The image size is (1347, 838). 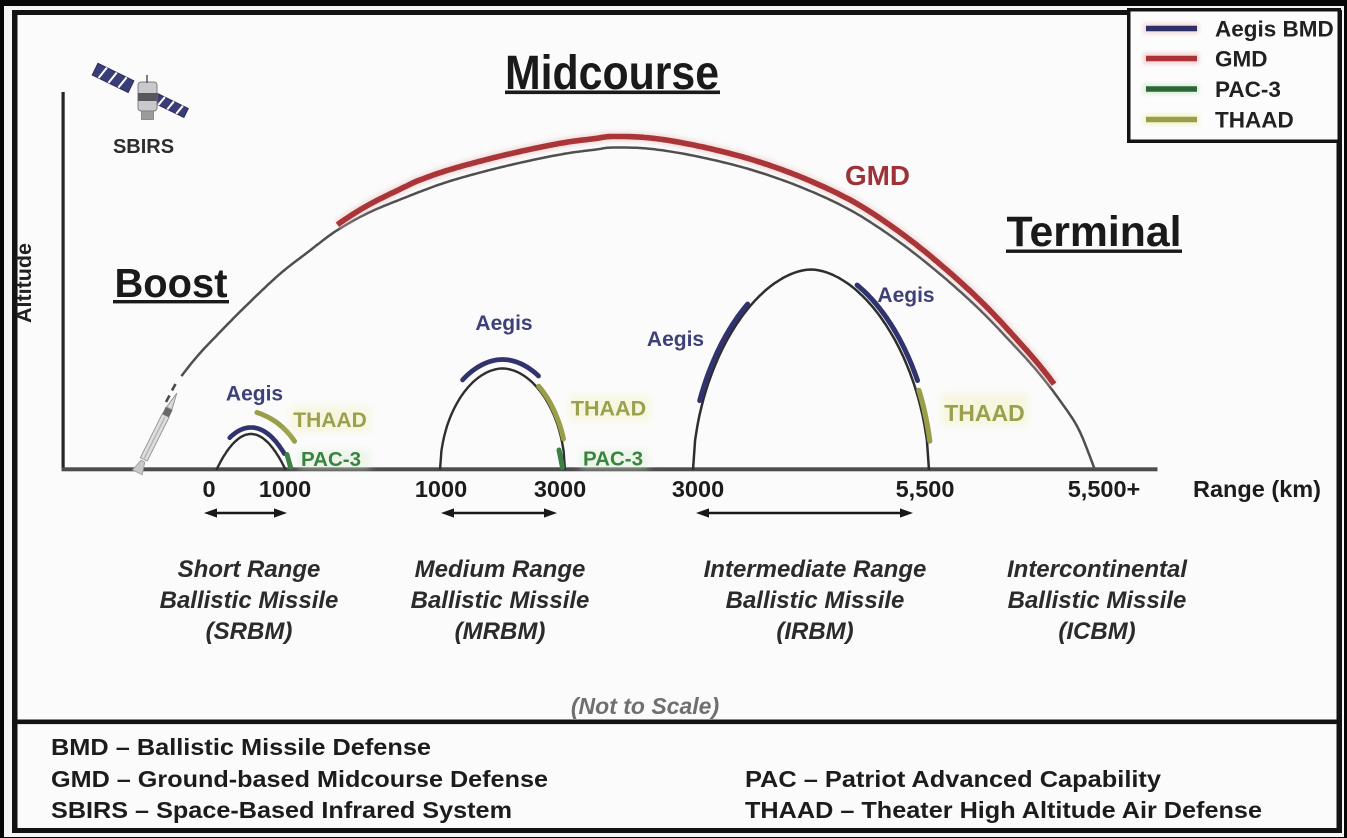 I want to click on svg-text: Range (km), so click(x=1257, y=489).